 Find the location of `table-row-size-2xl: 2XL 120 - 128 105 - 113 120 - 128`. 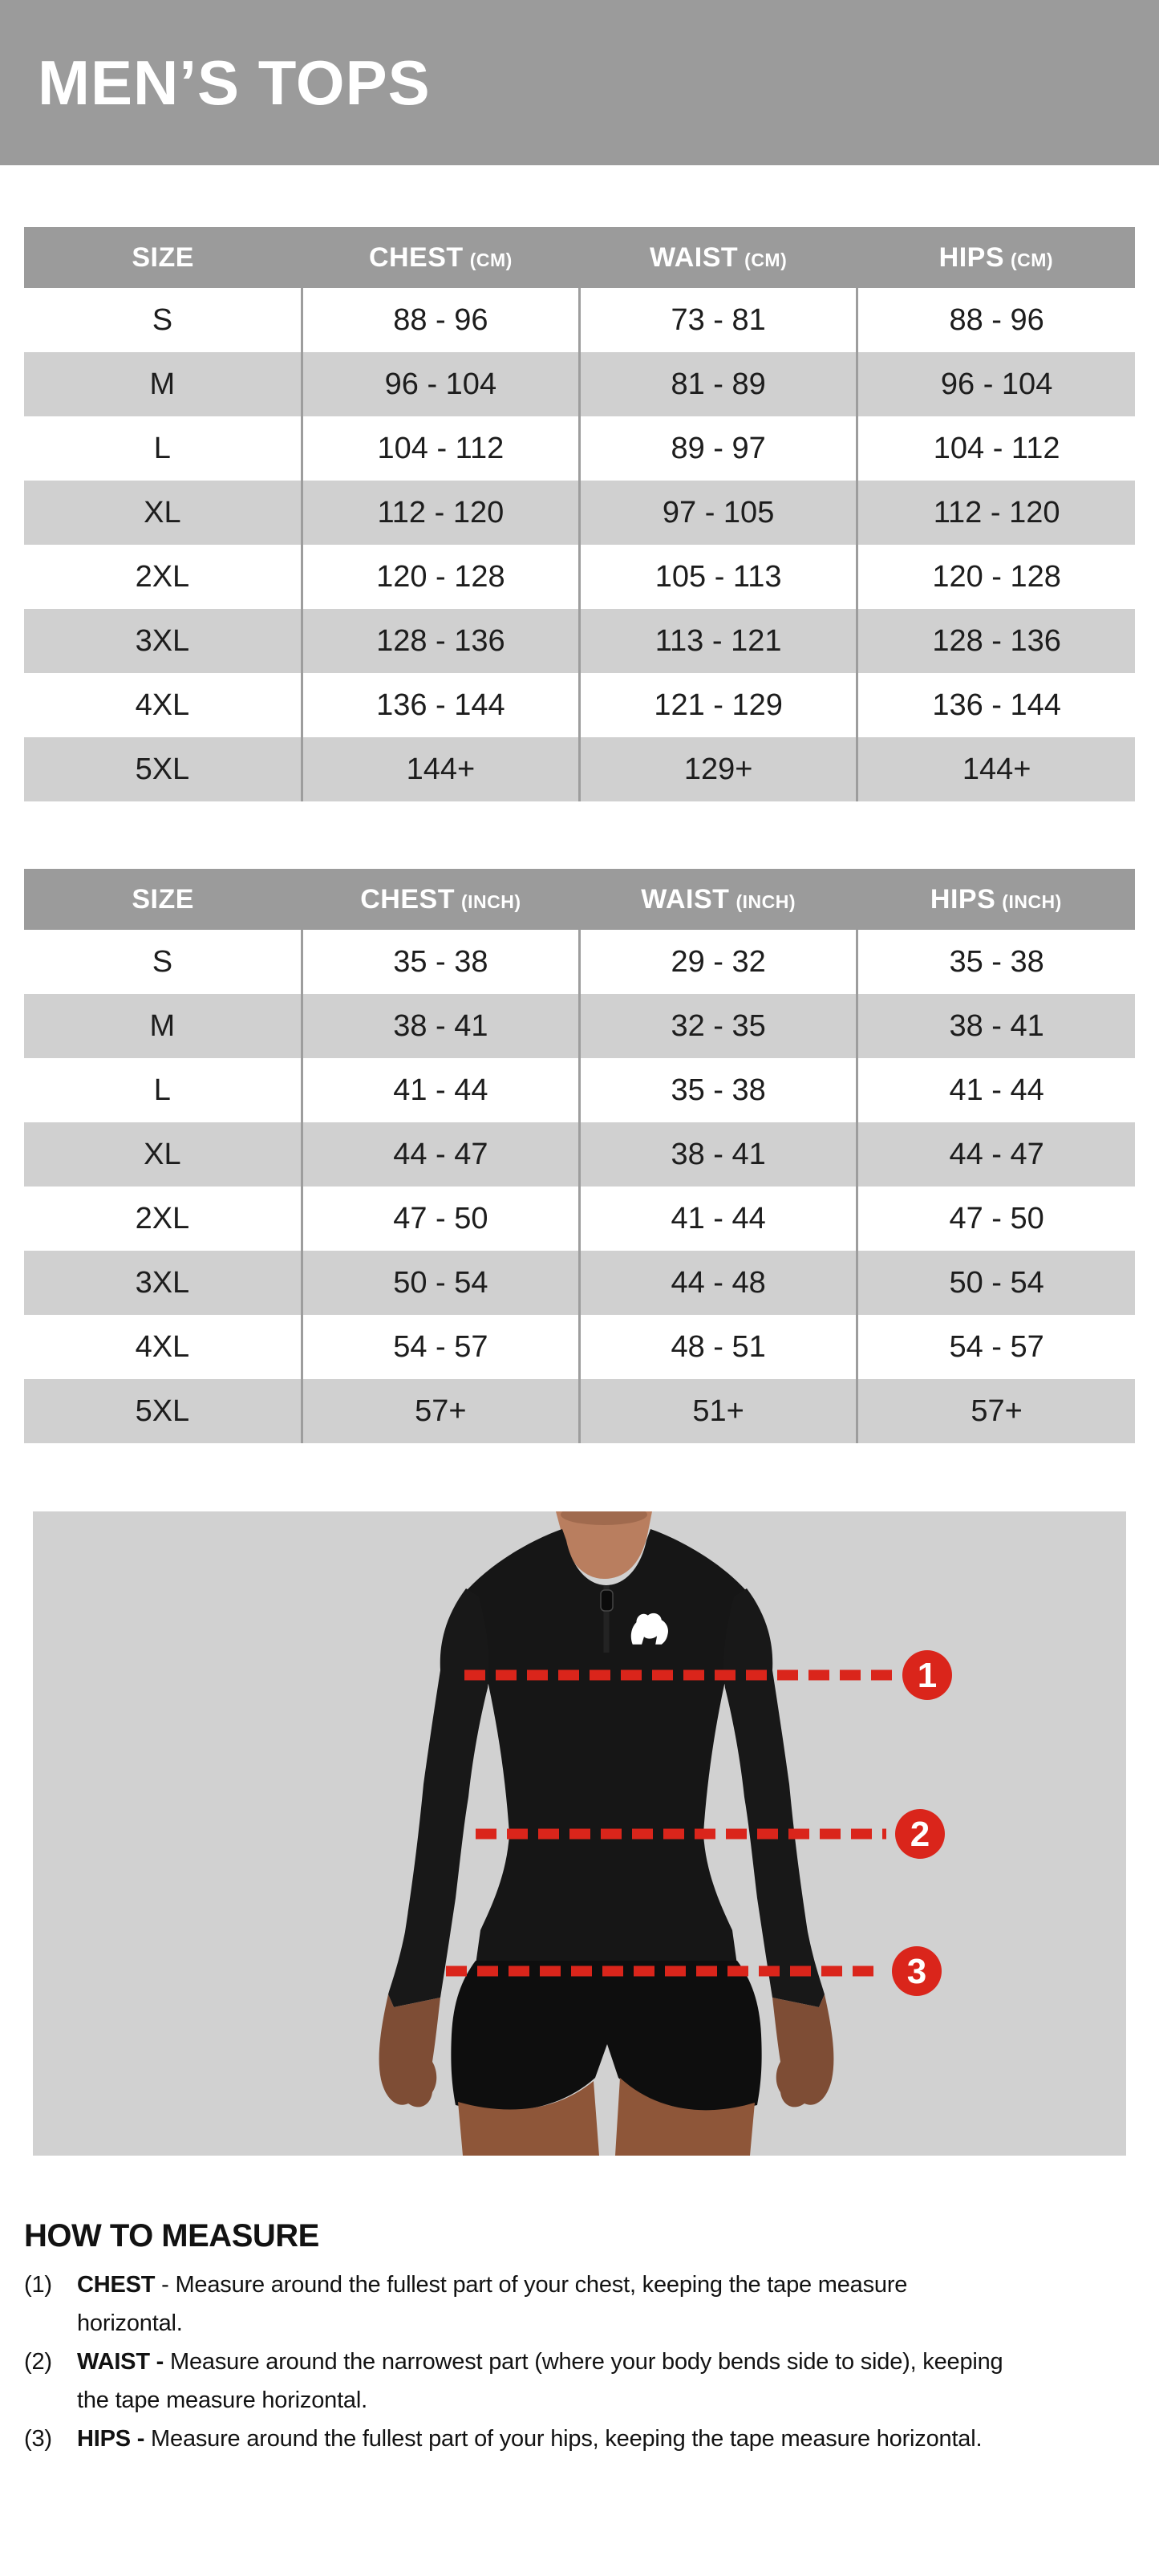

table-row-size-2xl: 2XL 120 - 128 105 - 113 120 - 128 is located at coordinates (579, 577).